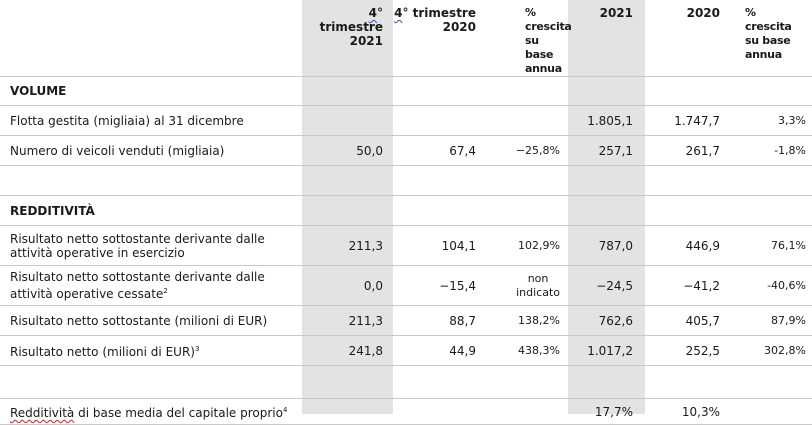 The image size is (812, 425). I want to click on row-label: Flotta gestita (migliaia) al 31 dicembre, so click(151, 120).